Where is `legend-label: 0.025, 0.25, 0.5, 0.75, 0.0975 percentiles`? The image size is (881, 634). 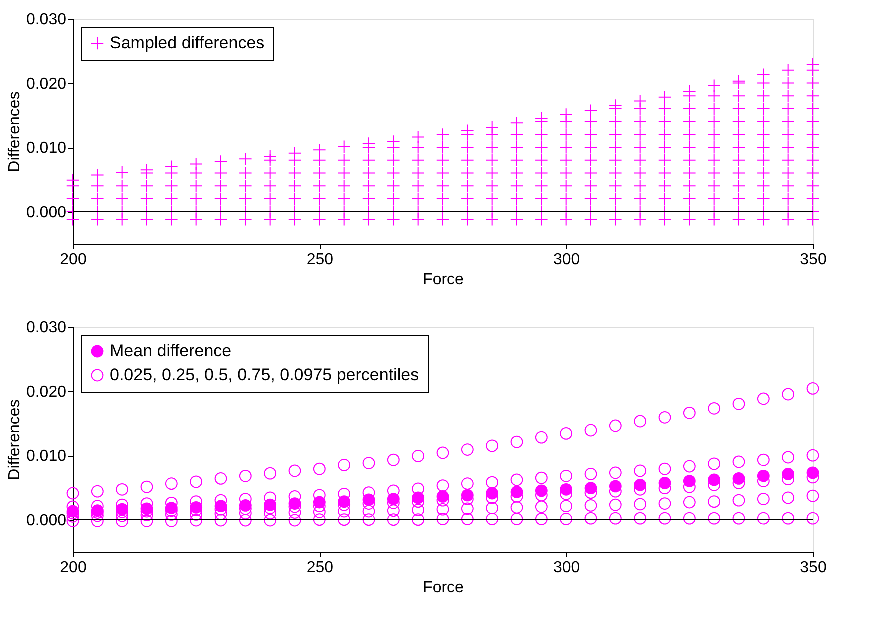 legend-label: 0.025, 0.25, 0.5, 0.75, 0.0975 percentiles is located at coordinates (265, 375).